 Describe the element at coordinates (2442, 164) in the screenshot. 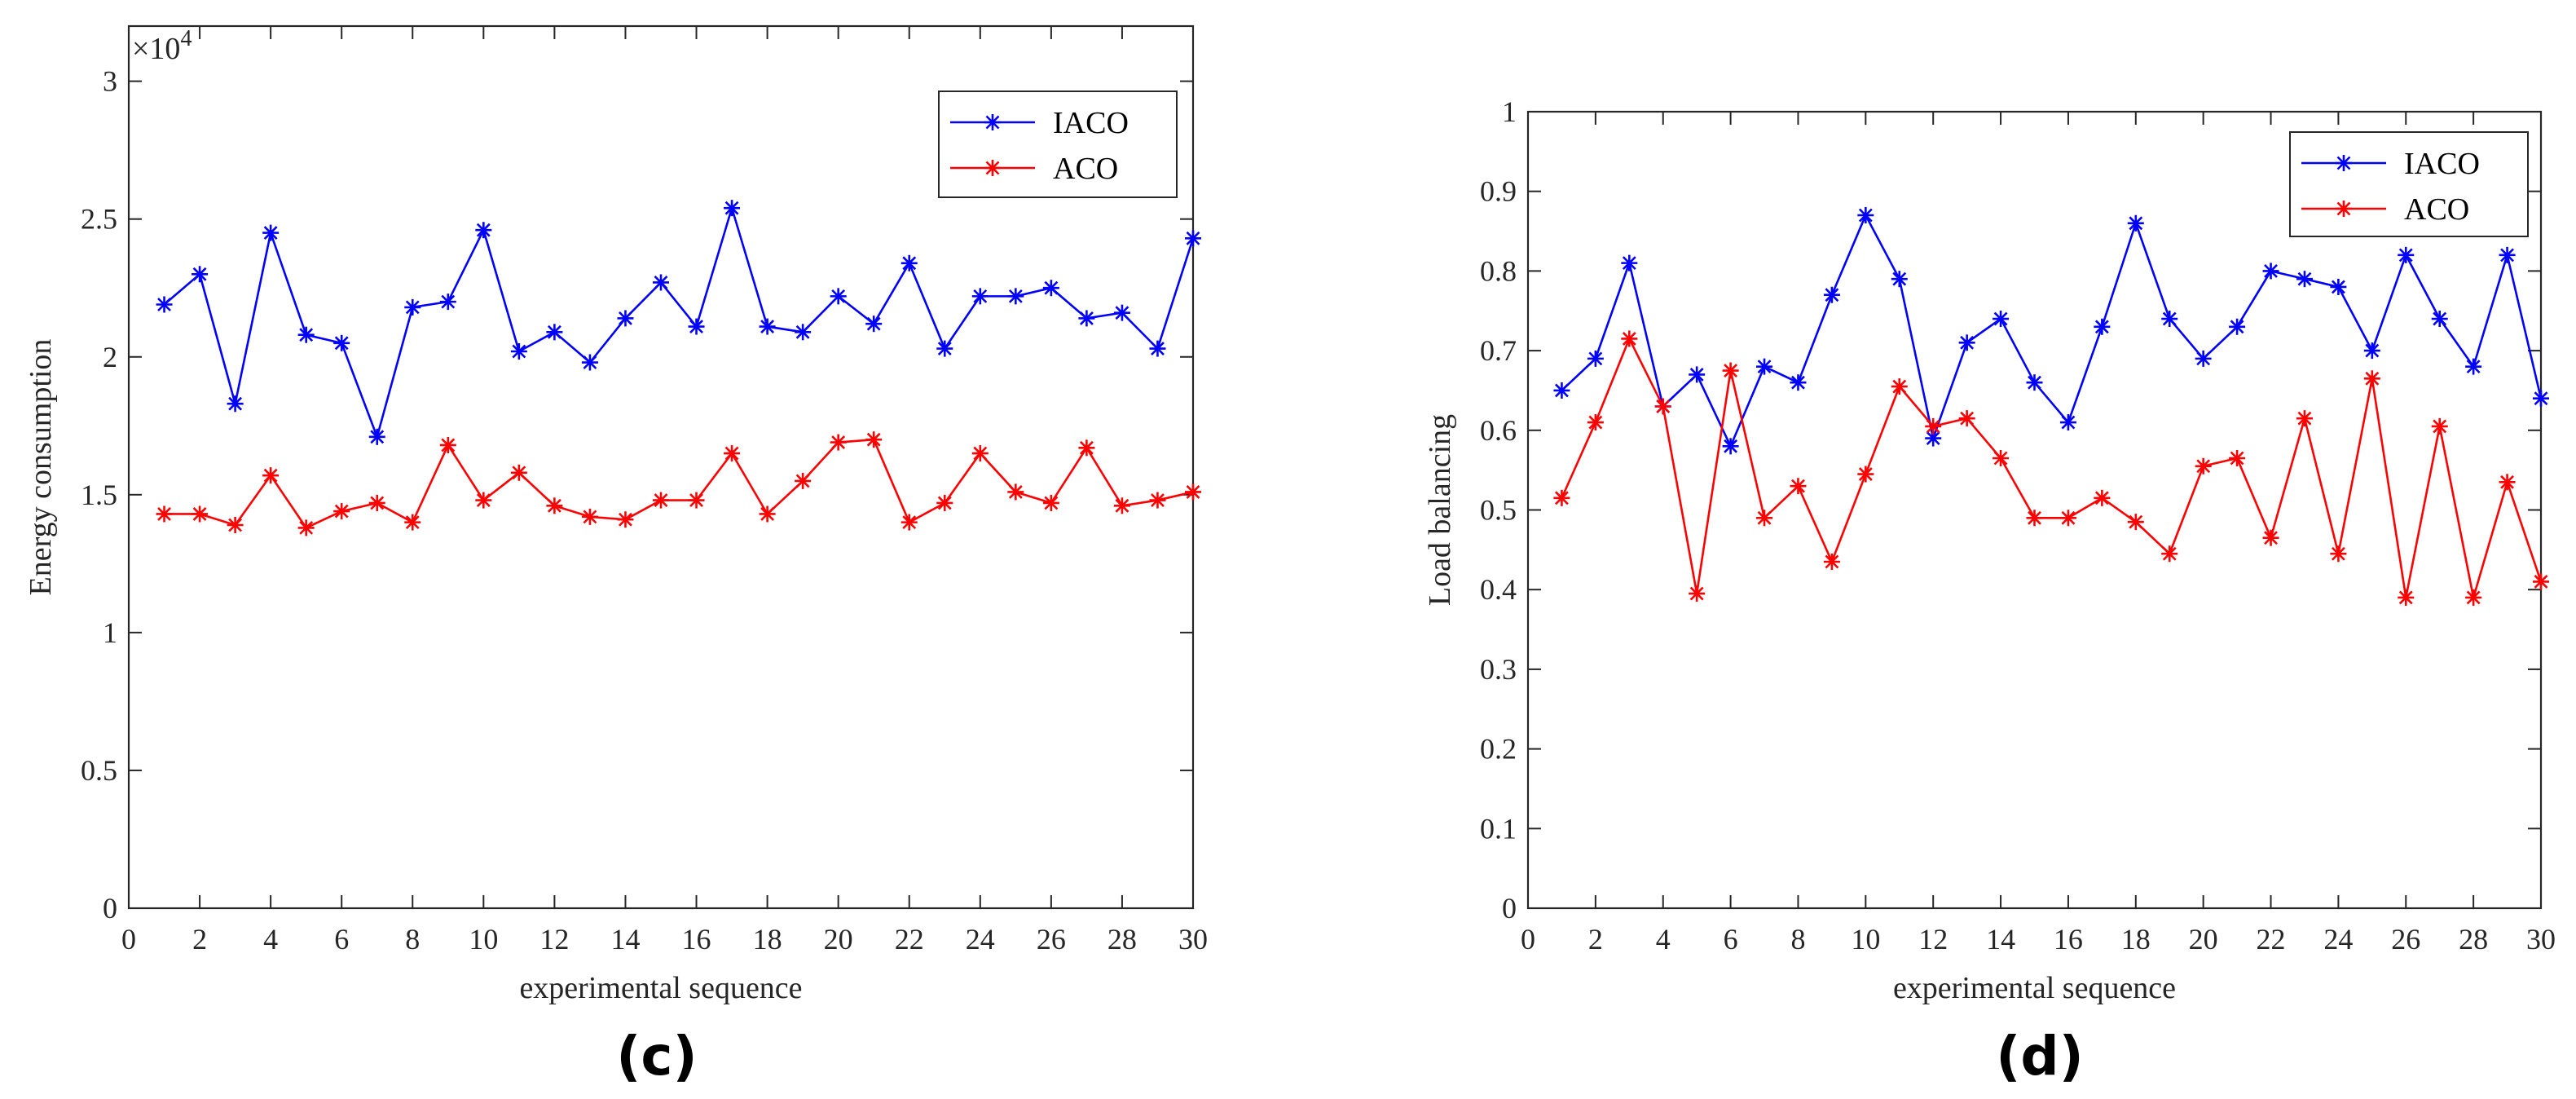

I see `legend-label: IACO` at that location.